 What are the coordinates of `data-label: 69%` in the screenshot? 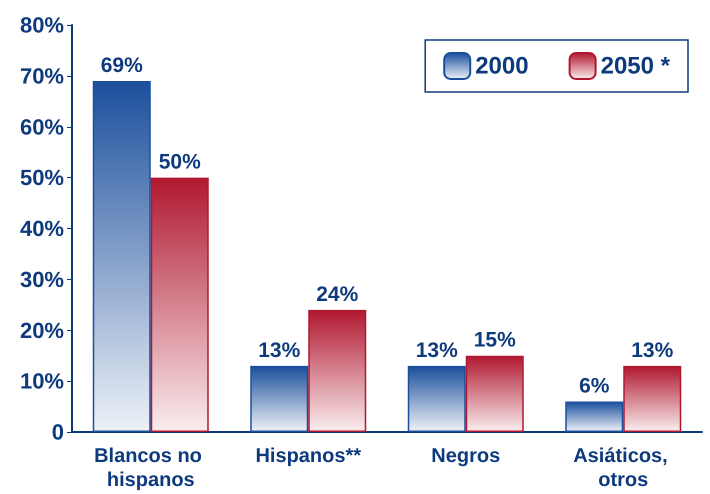 It's located at (122, 65).